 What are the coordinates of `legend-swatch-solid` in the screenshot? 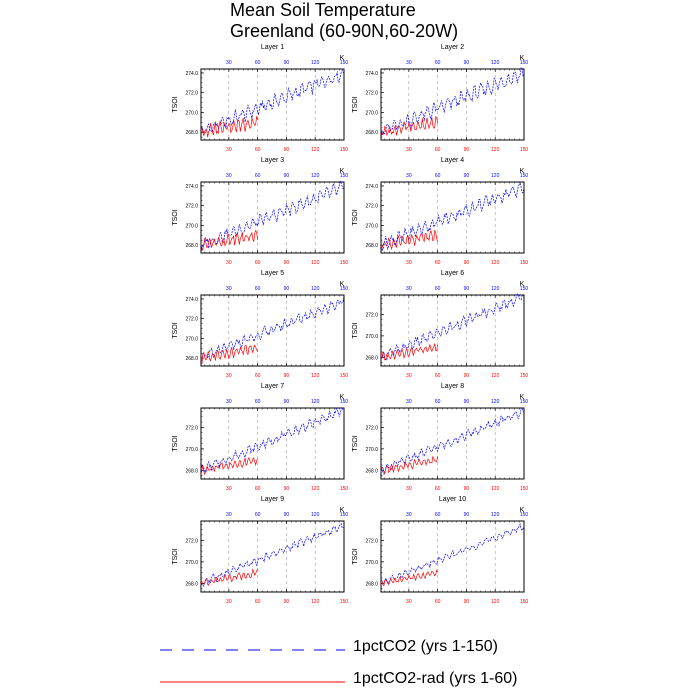 It's located at (252, 682).